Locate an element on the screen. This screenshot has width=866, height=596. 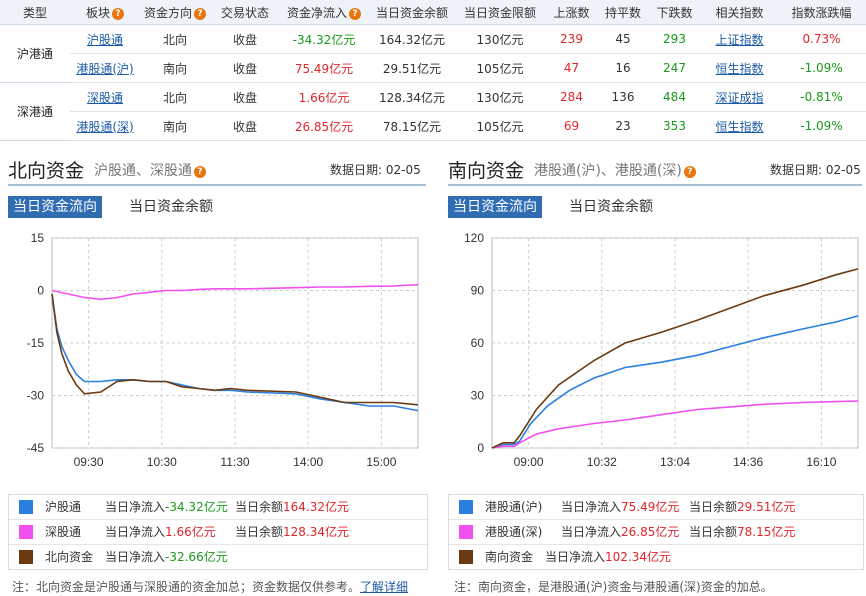
index-link: 深证成指 is located at coordinates (739, 97).